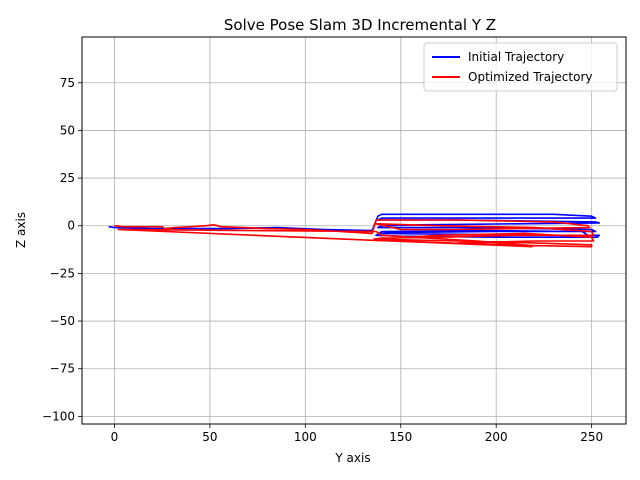 Image resolution: width=640 pixels, height=480 pixels. Describe the element at coordinates (516, 57) in the screenshot. I see `legend-label-initial: Initial Trajectory` at that location.